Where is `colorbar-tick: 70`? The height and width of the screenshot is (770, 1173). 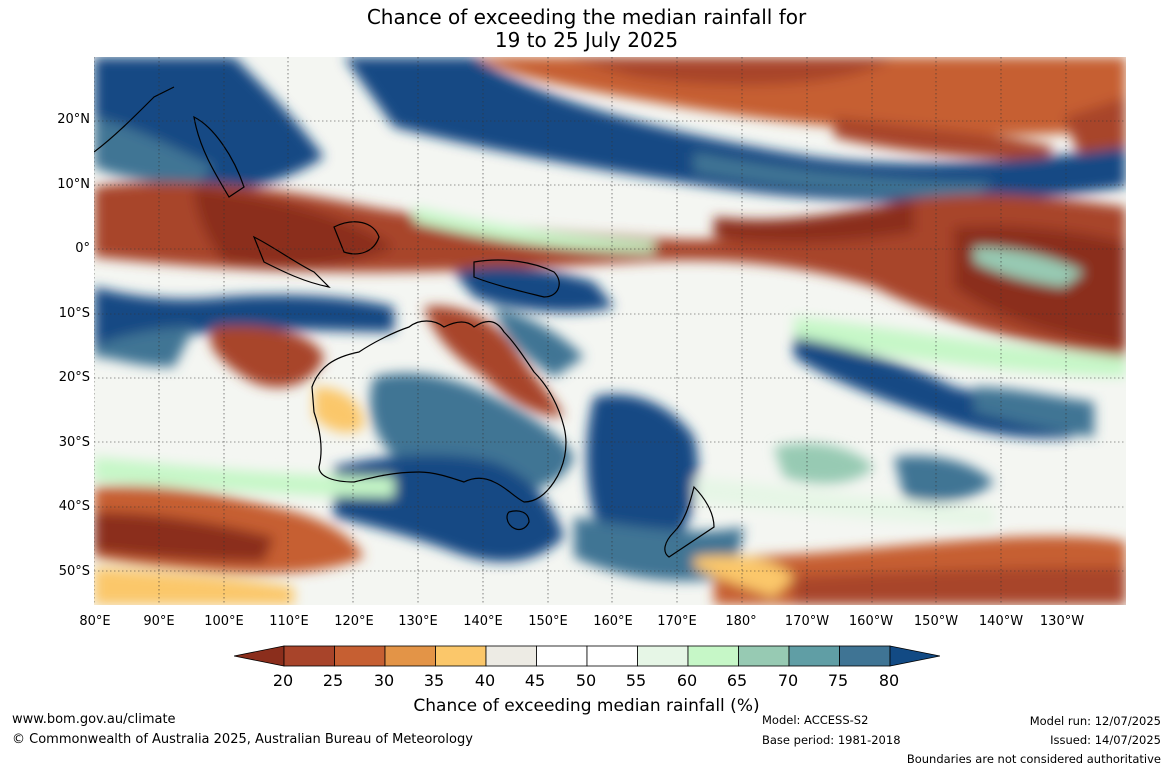 colorbar-tick: 70 is located at coordinates (788, 680).